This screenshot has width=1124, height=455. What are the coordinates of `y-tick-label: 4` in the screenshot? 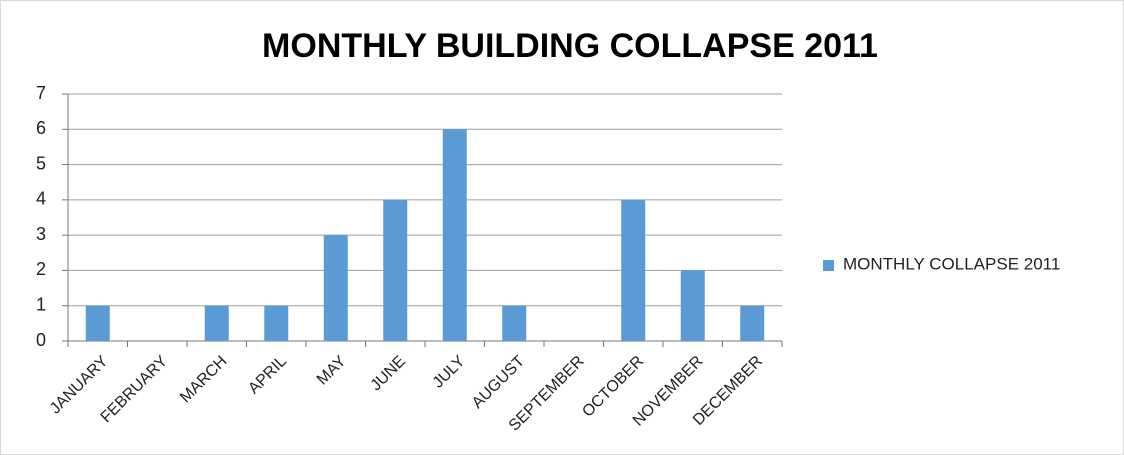 It's located at (41, 199).